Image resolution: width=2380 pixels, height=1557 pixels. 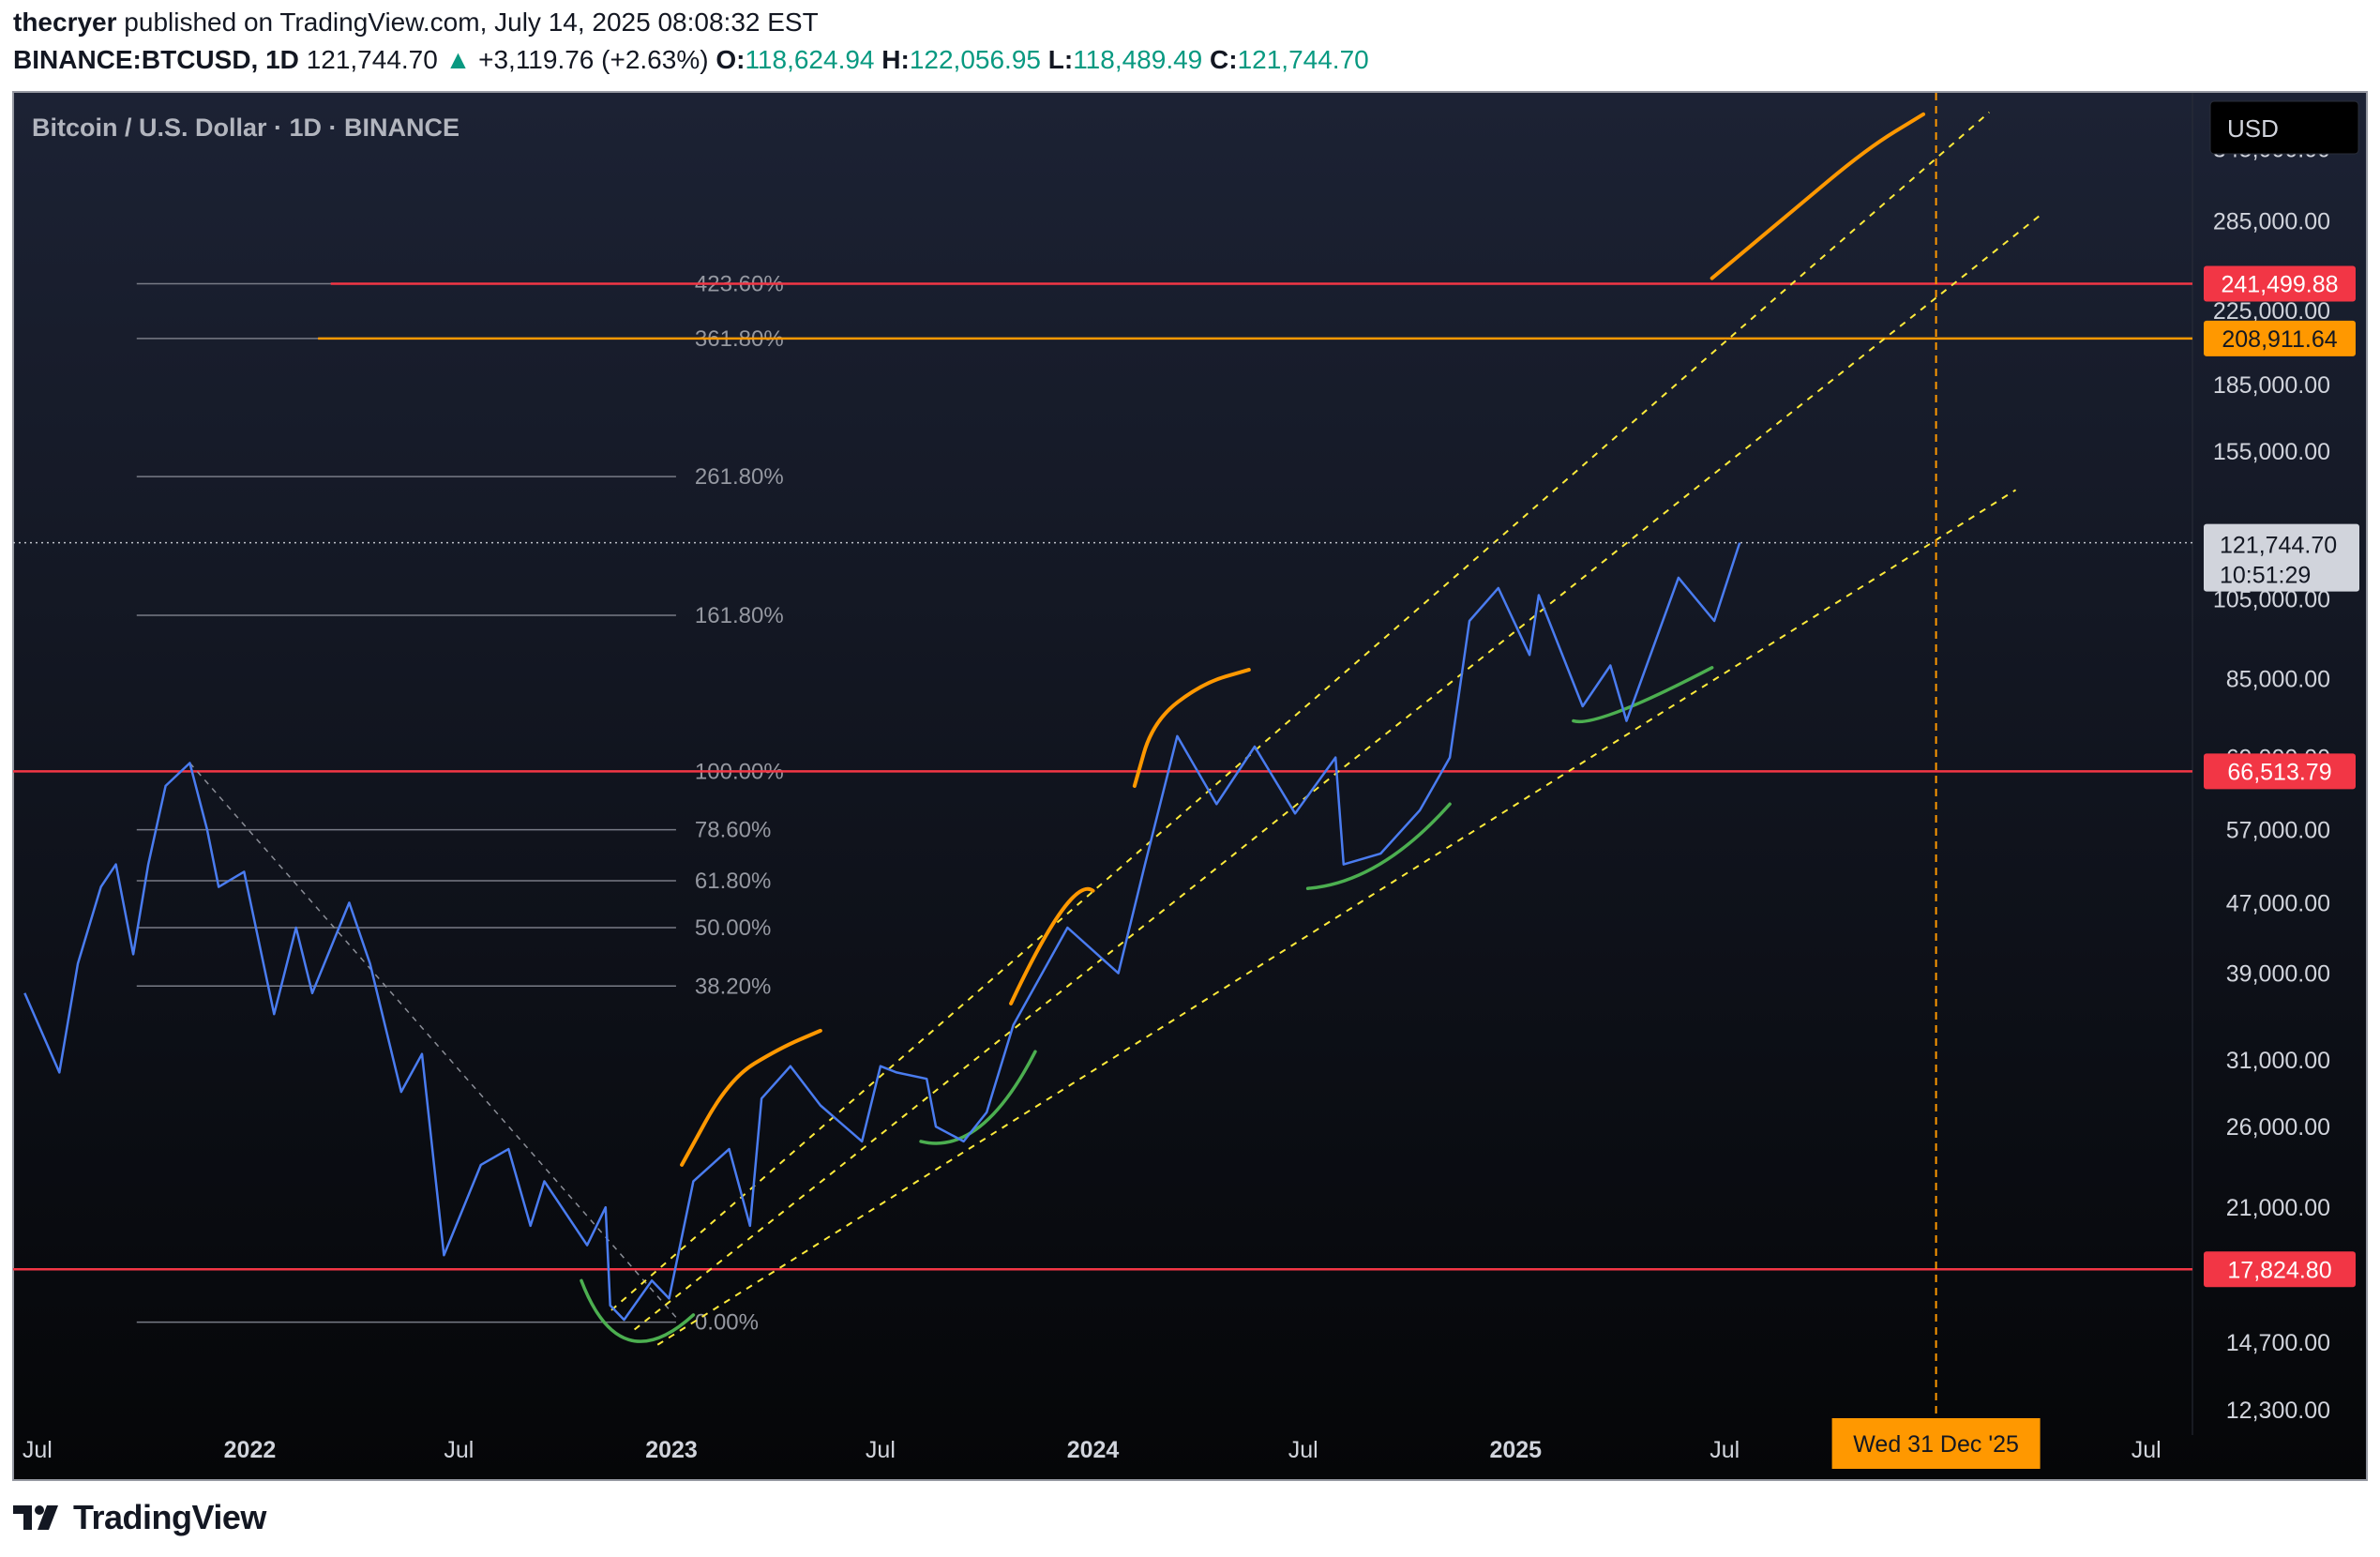 I want to click on date-marker-tag: Wed 31 Dec '25, so click(x=1936, y=1443).